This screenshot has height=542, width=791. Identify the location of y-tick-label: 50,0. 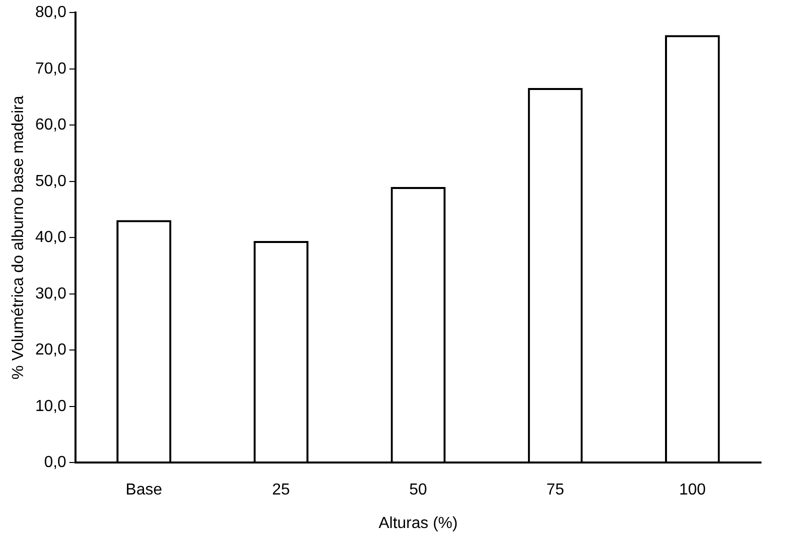
(50, 181).